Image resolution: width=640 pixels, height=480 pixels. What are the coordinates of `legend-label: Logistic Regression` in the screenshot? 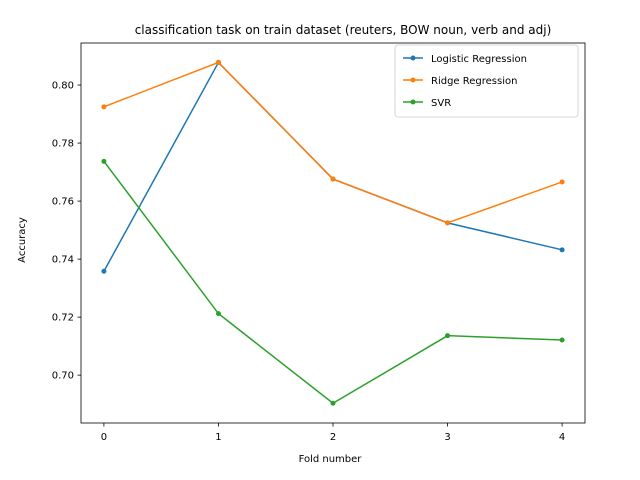 It's located at (479, 59).